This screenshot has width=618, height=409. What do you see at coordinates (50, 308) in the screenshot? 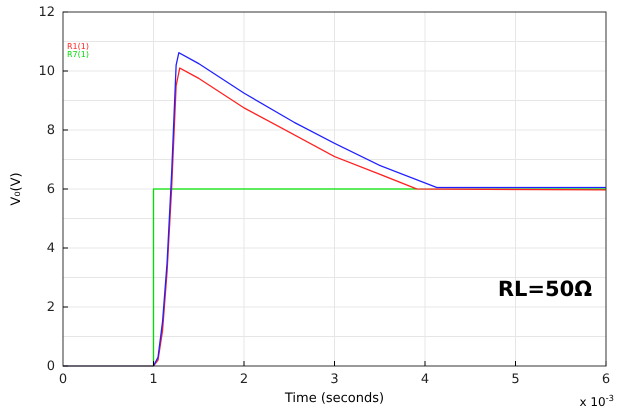
I see `y-tick-label: 2` at bounding box center [50, 308].